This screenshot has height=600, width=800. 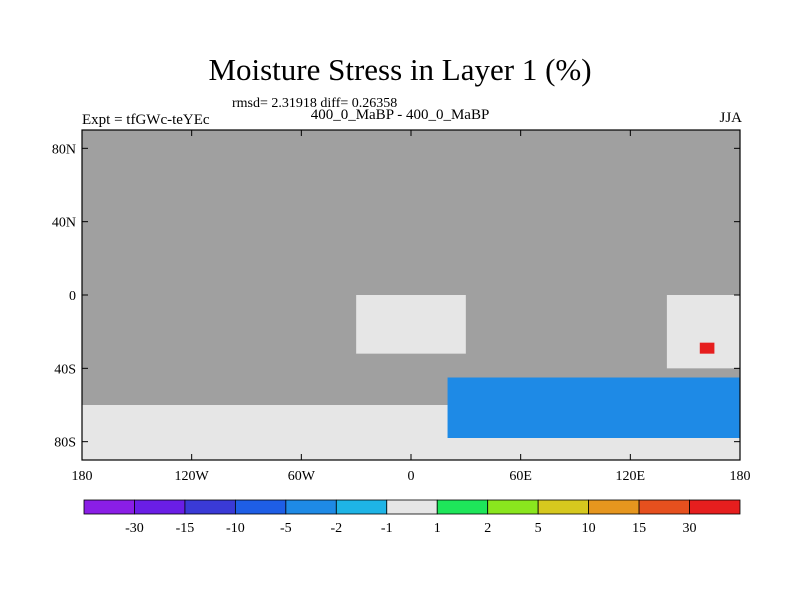 What do you see at coordinates (387, 528) in the screenshot?
I see `colorbar-label: -1` at bounding box center [387, 528].